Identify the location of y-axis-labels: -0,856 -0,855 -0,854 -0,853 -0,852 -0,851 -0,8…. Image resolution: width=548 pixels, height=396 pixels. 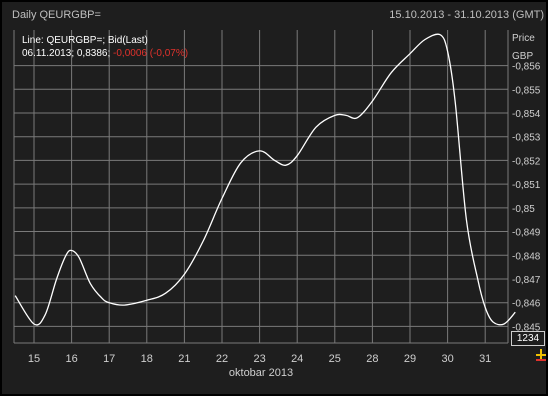
(526, 198).